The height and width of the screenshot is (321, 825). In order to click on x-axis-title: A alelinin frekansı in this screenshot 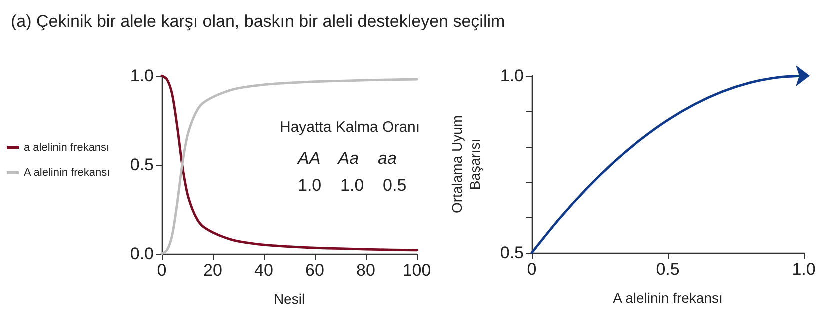, I will do `click(668, 298)`.